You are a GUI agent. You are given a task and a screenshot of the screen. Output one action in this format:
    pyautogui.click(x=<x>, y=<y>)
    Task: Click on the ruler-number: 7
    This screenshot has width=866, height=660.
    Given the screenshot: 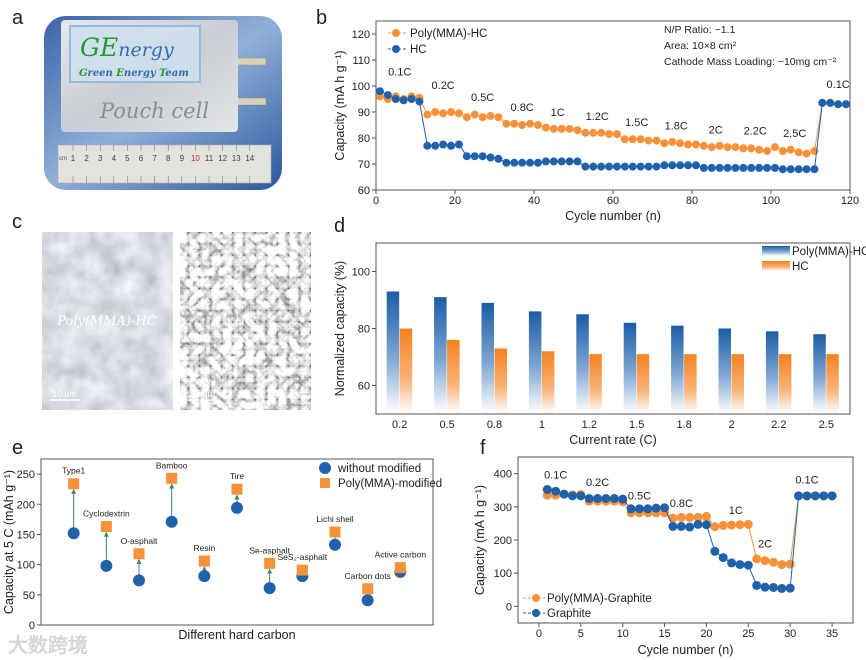 What is the action you would take?
    pyautogui.click(x=154, y=158)
    